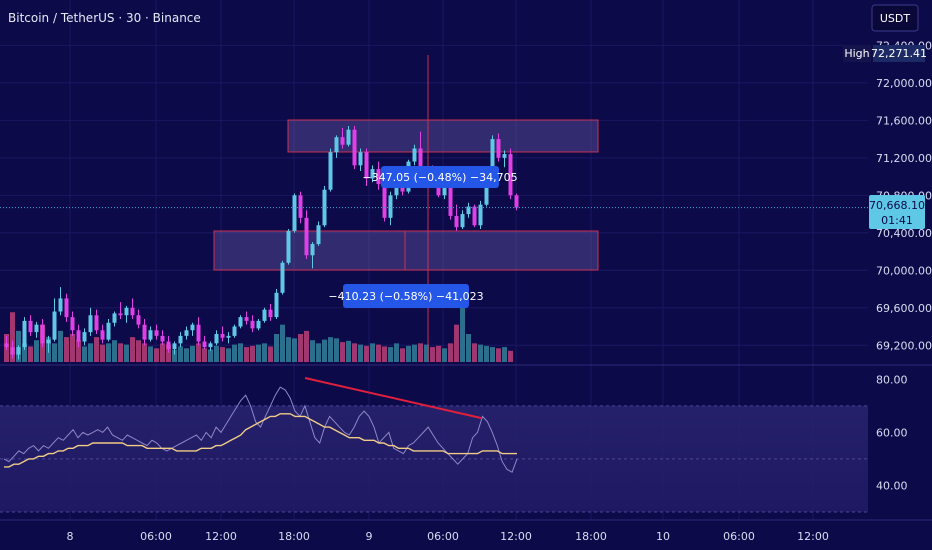  Describe the element at coordinates (393, 398) in the screenshot. I see `divergence-line` at that location.